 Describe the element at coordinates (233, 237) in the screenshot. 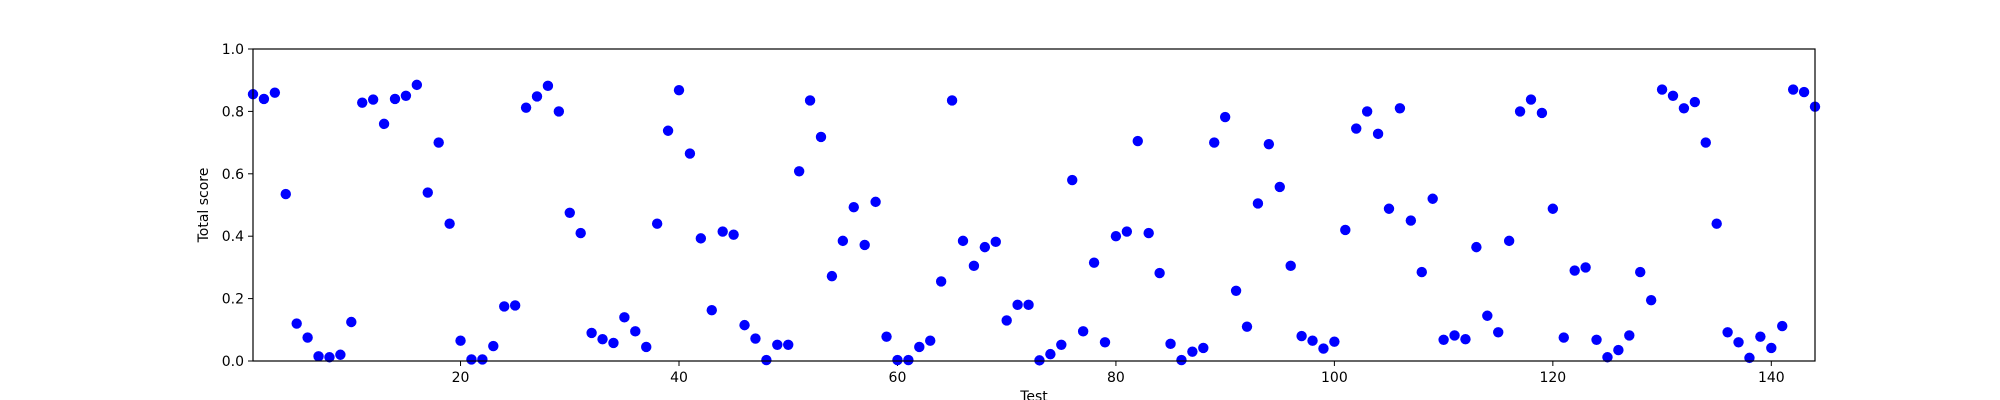

I see `y-tick-label: 0.4` at that location.